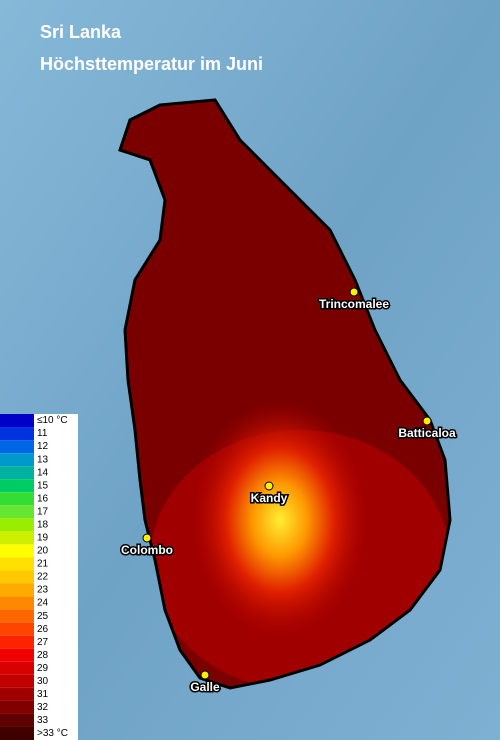 The height and width of the screenshot is (740, 500). Describe the element at coordinates (52, 733) in the screenshot. I see `legend-label: >33 °C` at that location.